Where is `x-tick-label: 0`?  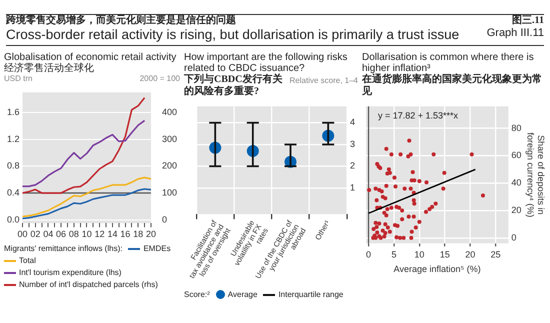 x-tick-label: 0 is located at coordinates (369, 254).